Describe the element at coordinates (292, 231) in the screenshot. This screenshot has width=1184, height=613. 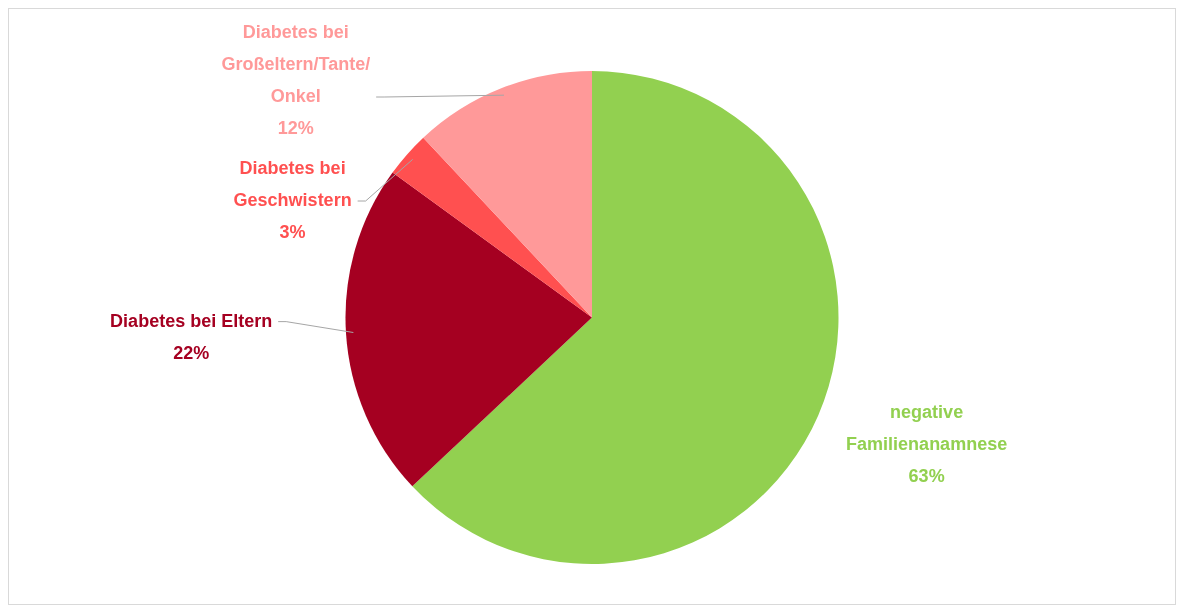
I see `data-label: 3%` at that location.